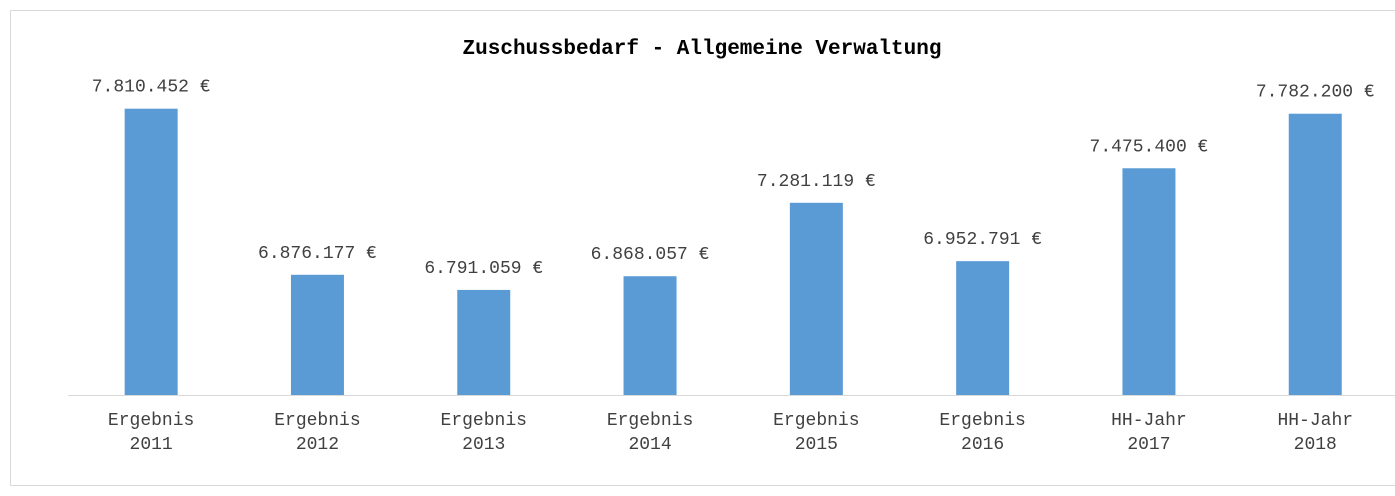 The width and height of the screenshot is (1395, 496). What do you see at coordinates (483, 433) in the screenshot?
I see `x-tick-label: Ergebnis 2013` at bounding box center [483, 433].